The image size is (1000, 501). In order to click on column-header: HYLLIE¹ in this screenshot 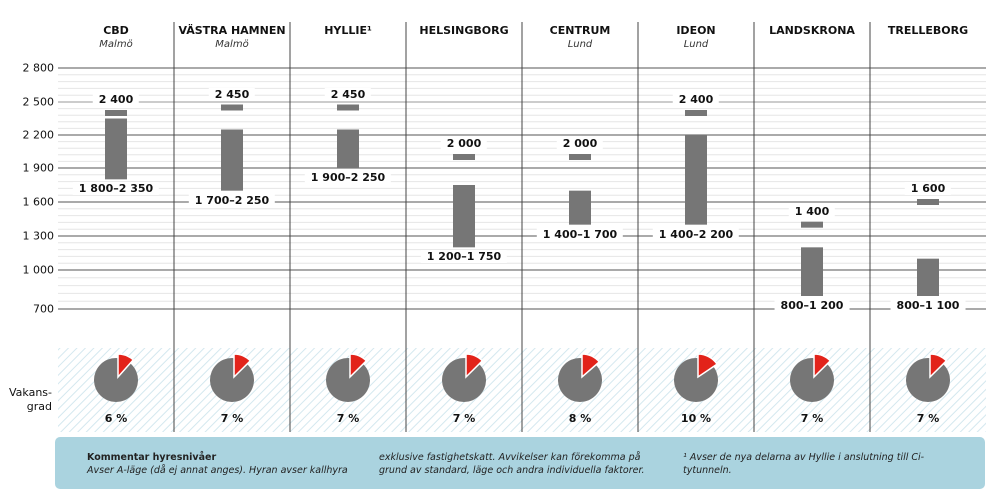, I will do `click(348, 30)`.